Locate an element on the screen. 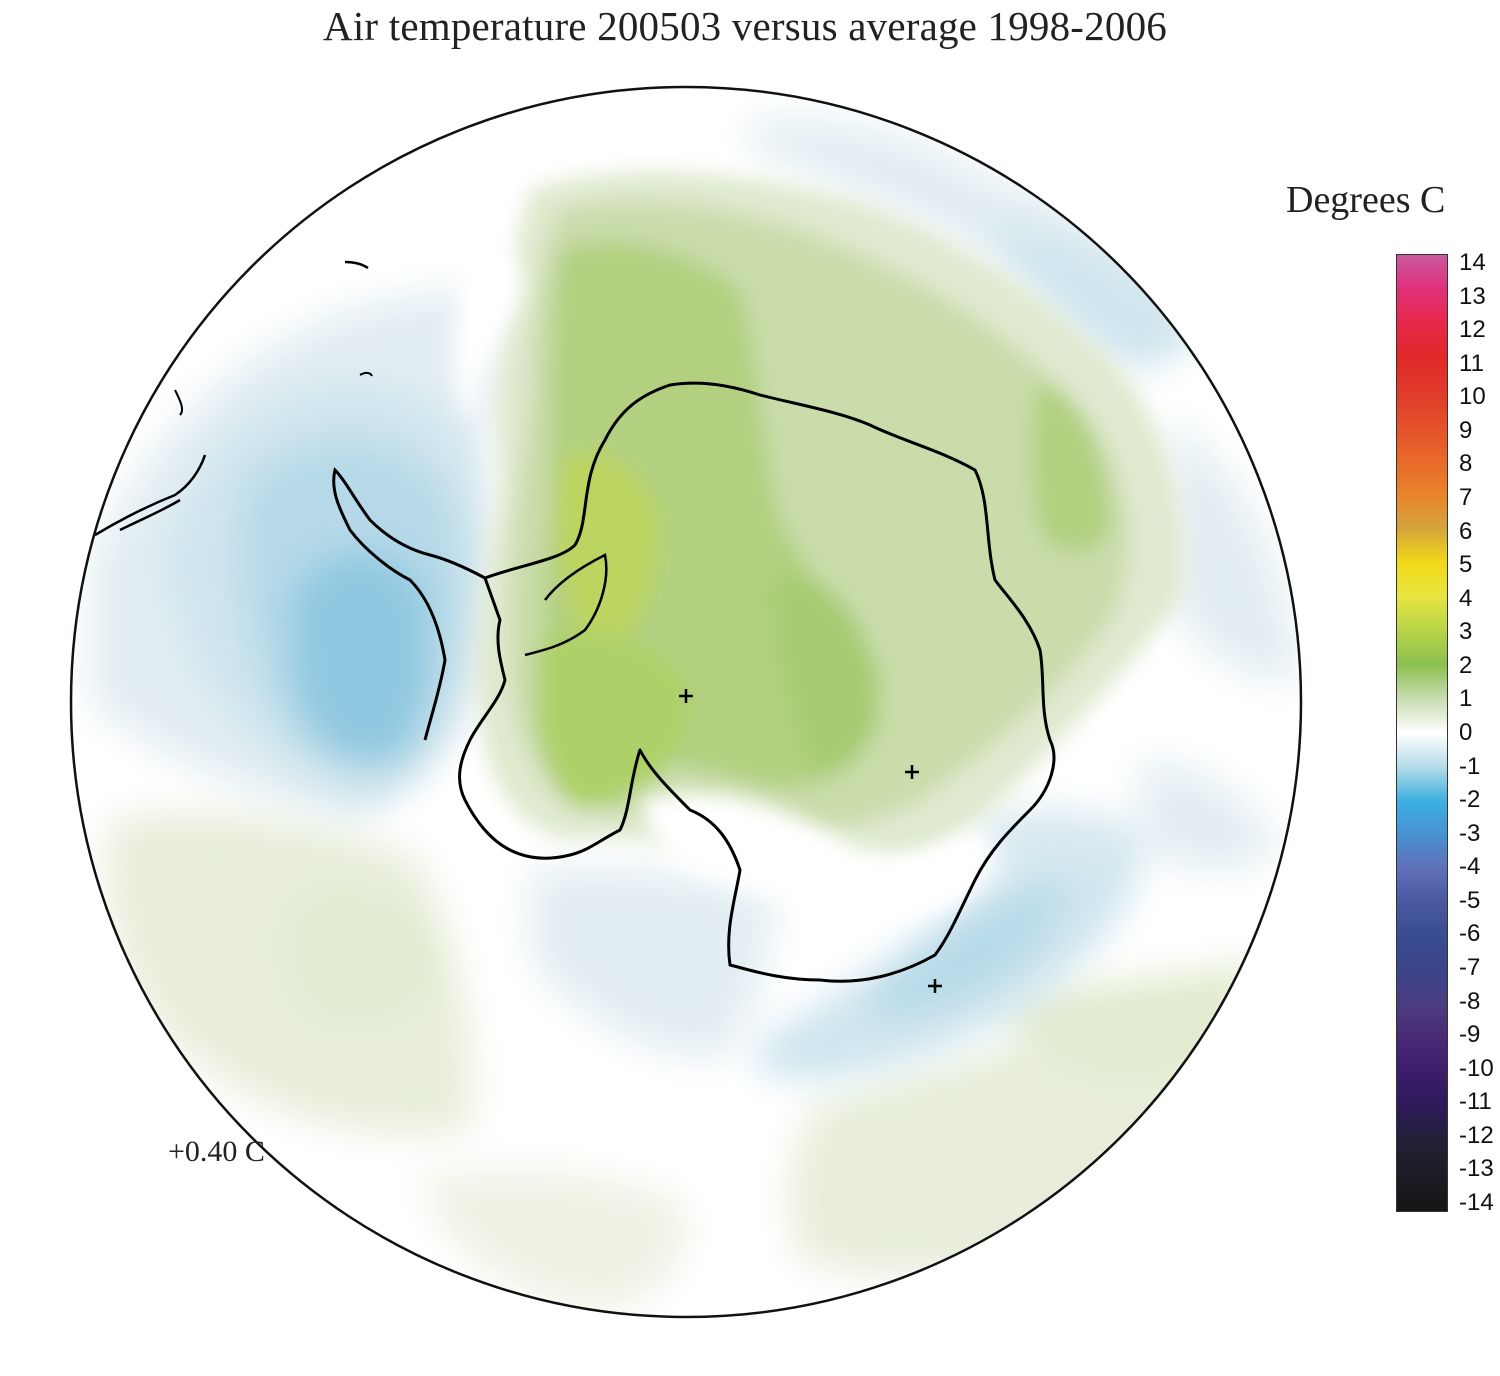 This screenshot has height=1376, width=1500. colorbar-tick-label: -6 is located at coordinates (1470, 934).